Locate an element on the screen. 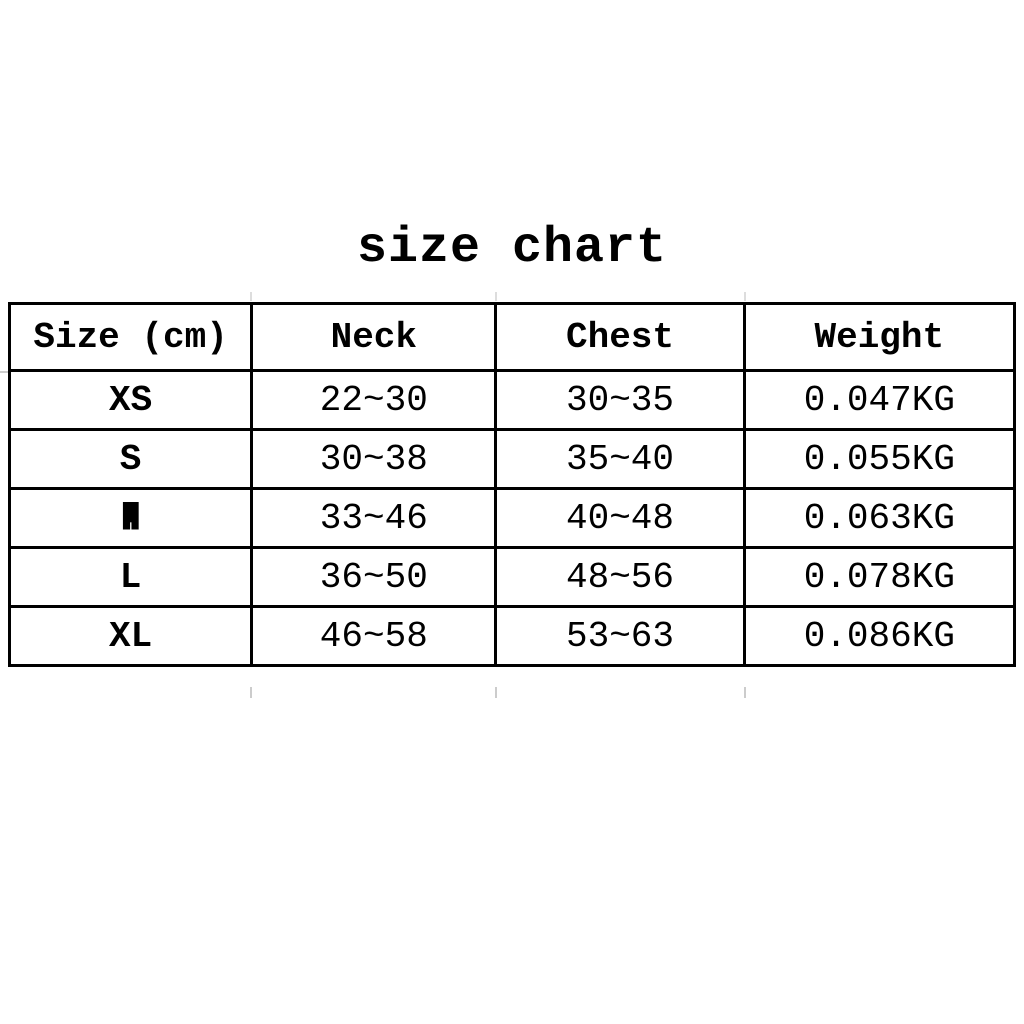 The height and width of the screenshot is (1024, 1024). table-row-xl: XL 46~58 53~63 0.086KG is located at coordinates (512, 636).